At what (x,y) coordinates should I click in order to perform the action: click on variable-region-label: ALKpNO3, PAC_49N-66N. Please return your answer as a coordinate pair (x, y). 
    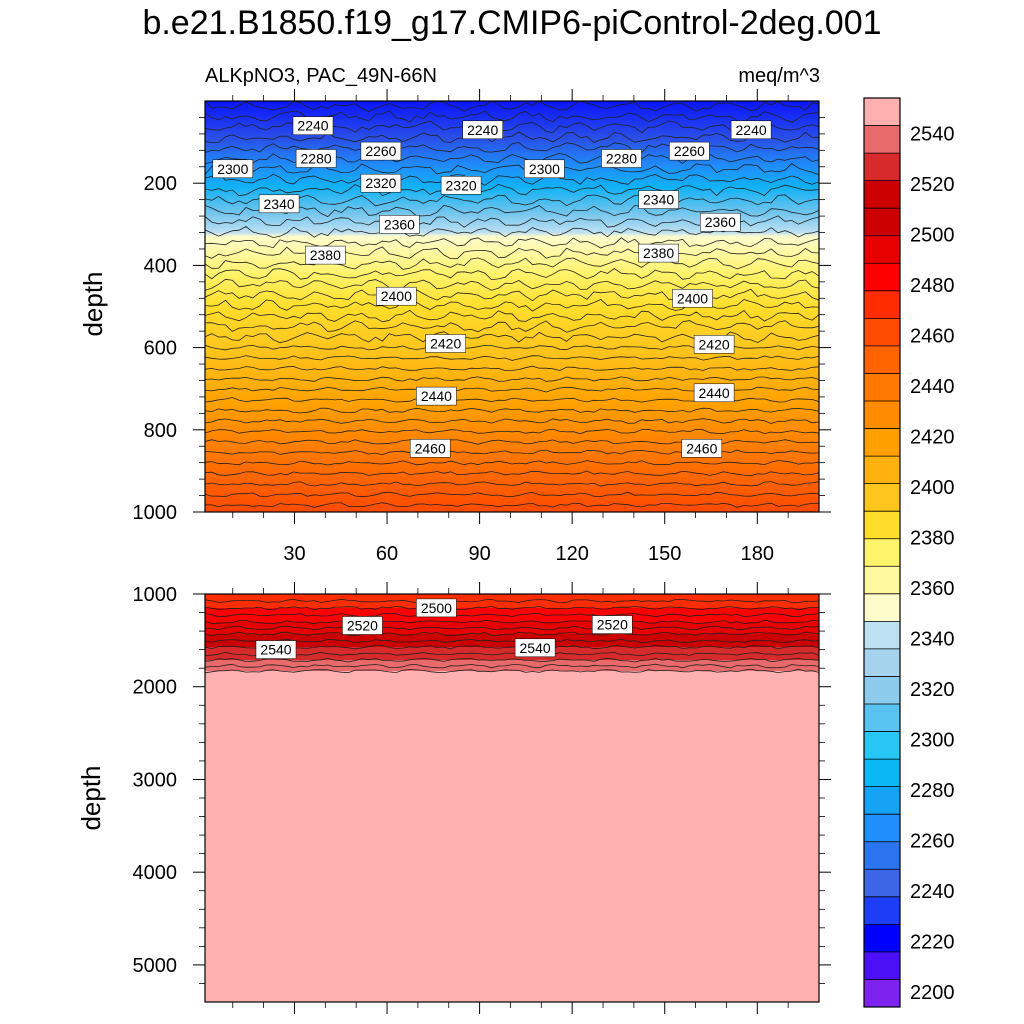
    Looking at the image, I should click on (321, 76).